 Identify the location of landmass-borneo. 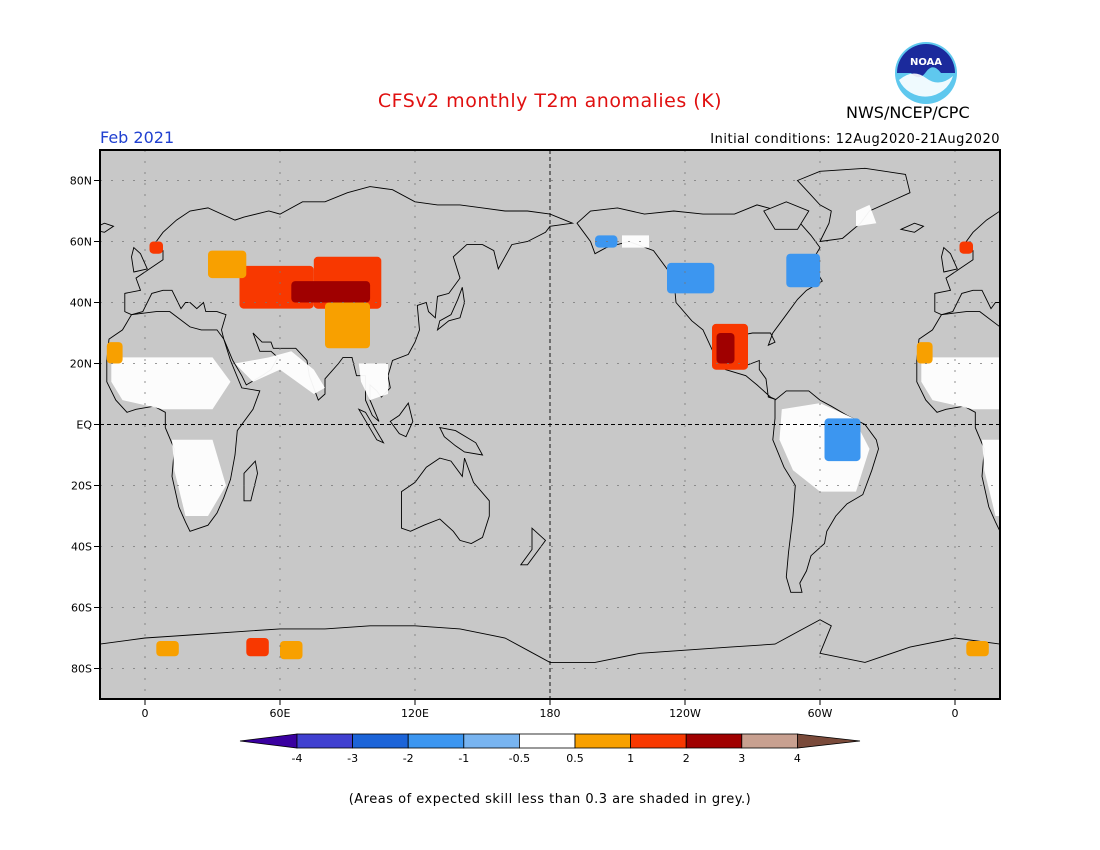
(401, 420).